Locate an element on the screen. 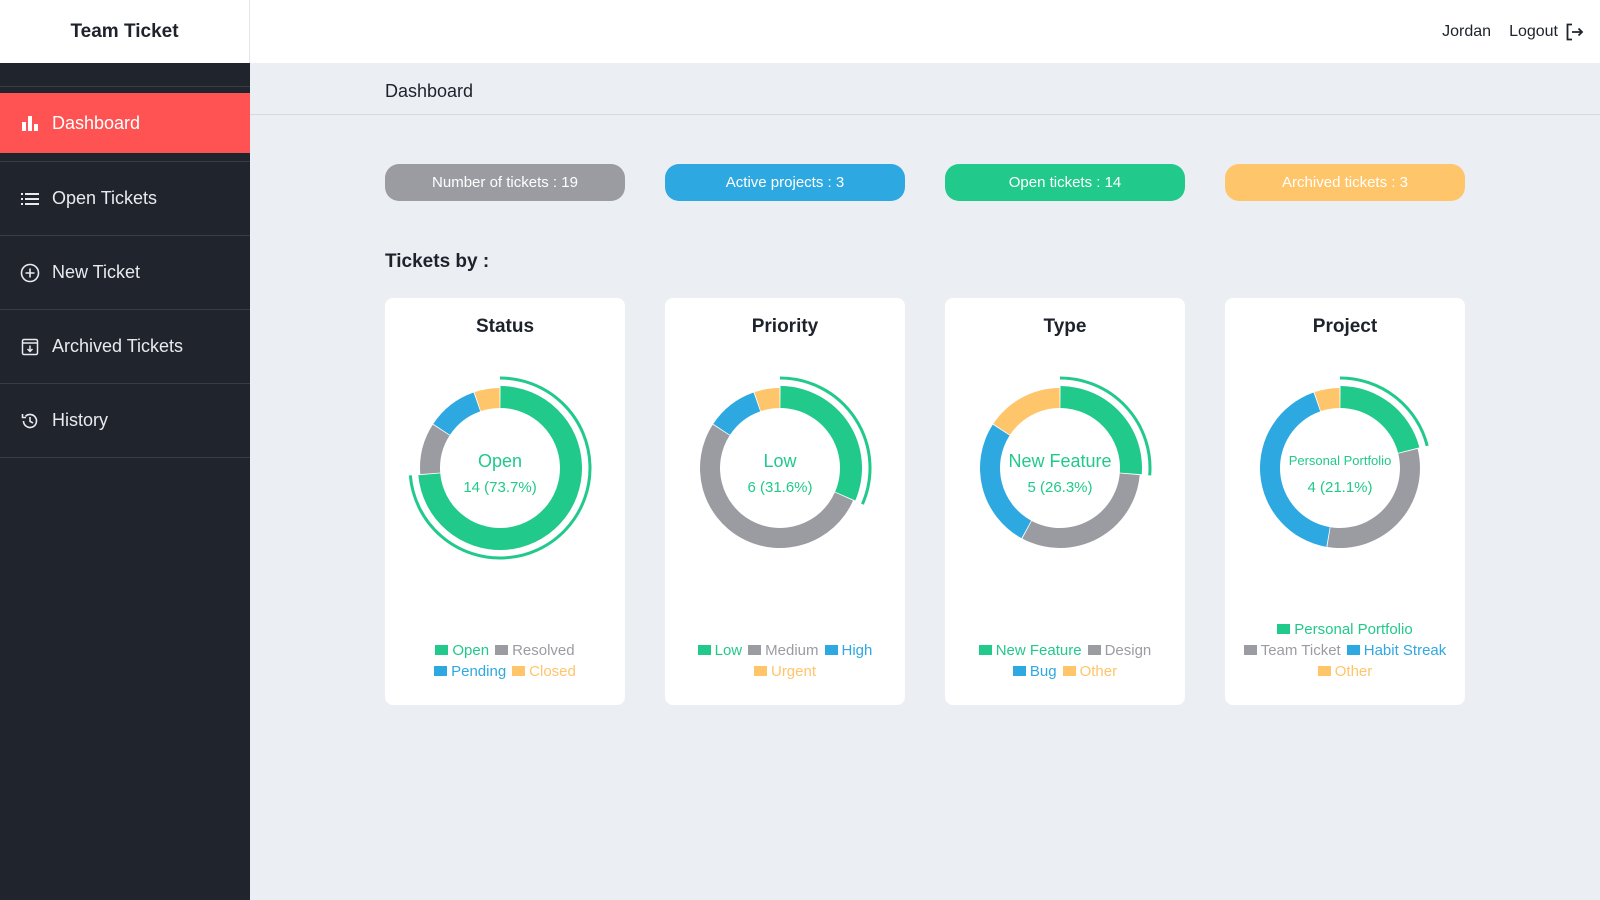 This screenshot has width=1600, height=900. center-label: New Feature is located at coordinates (1059, 461).